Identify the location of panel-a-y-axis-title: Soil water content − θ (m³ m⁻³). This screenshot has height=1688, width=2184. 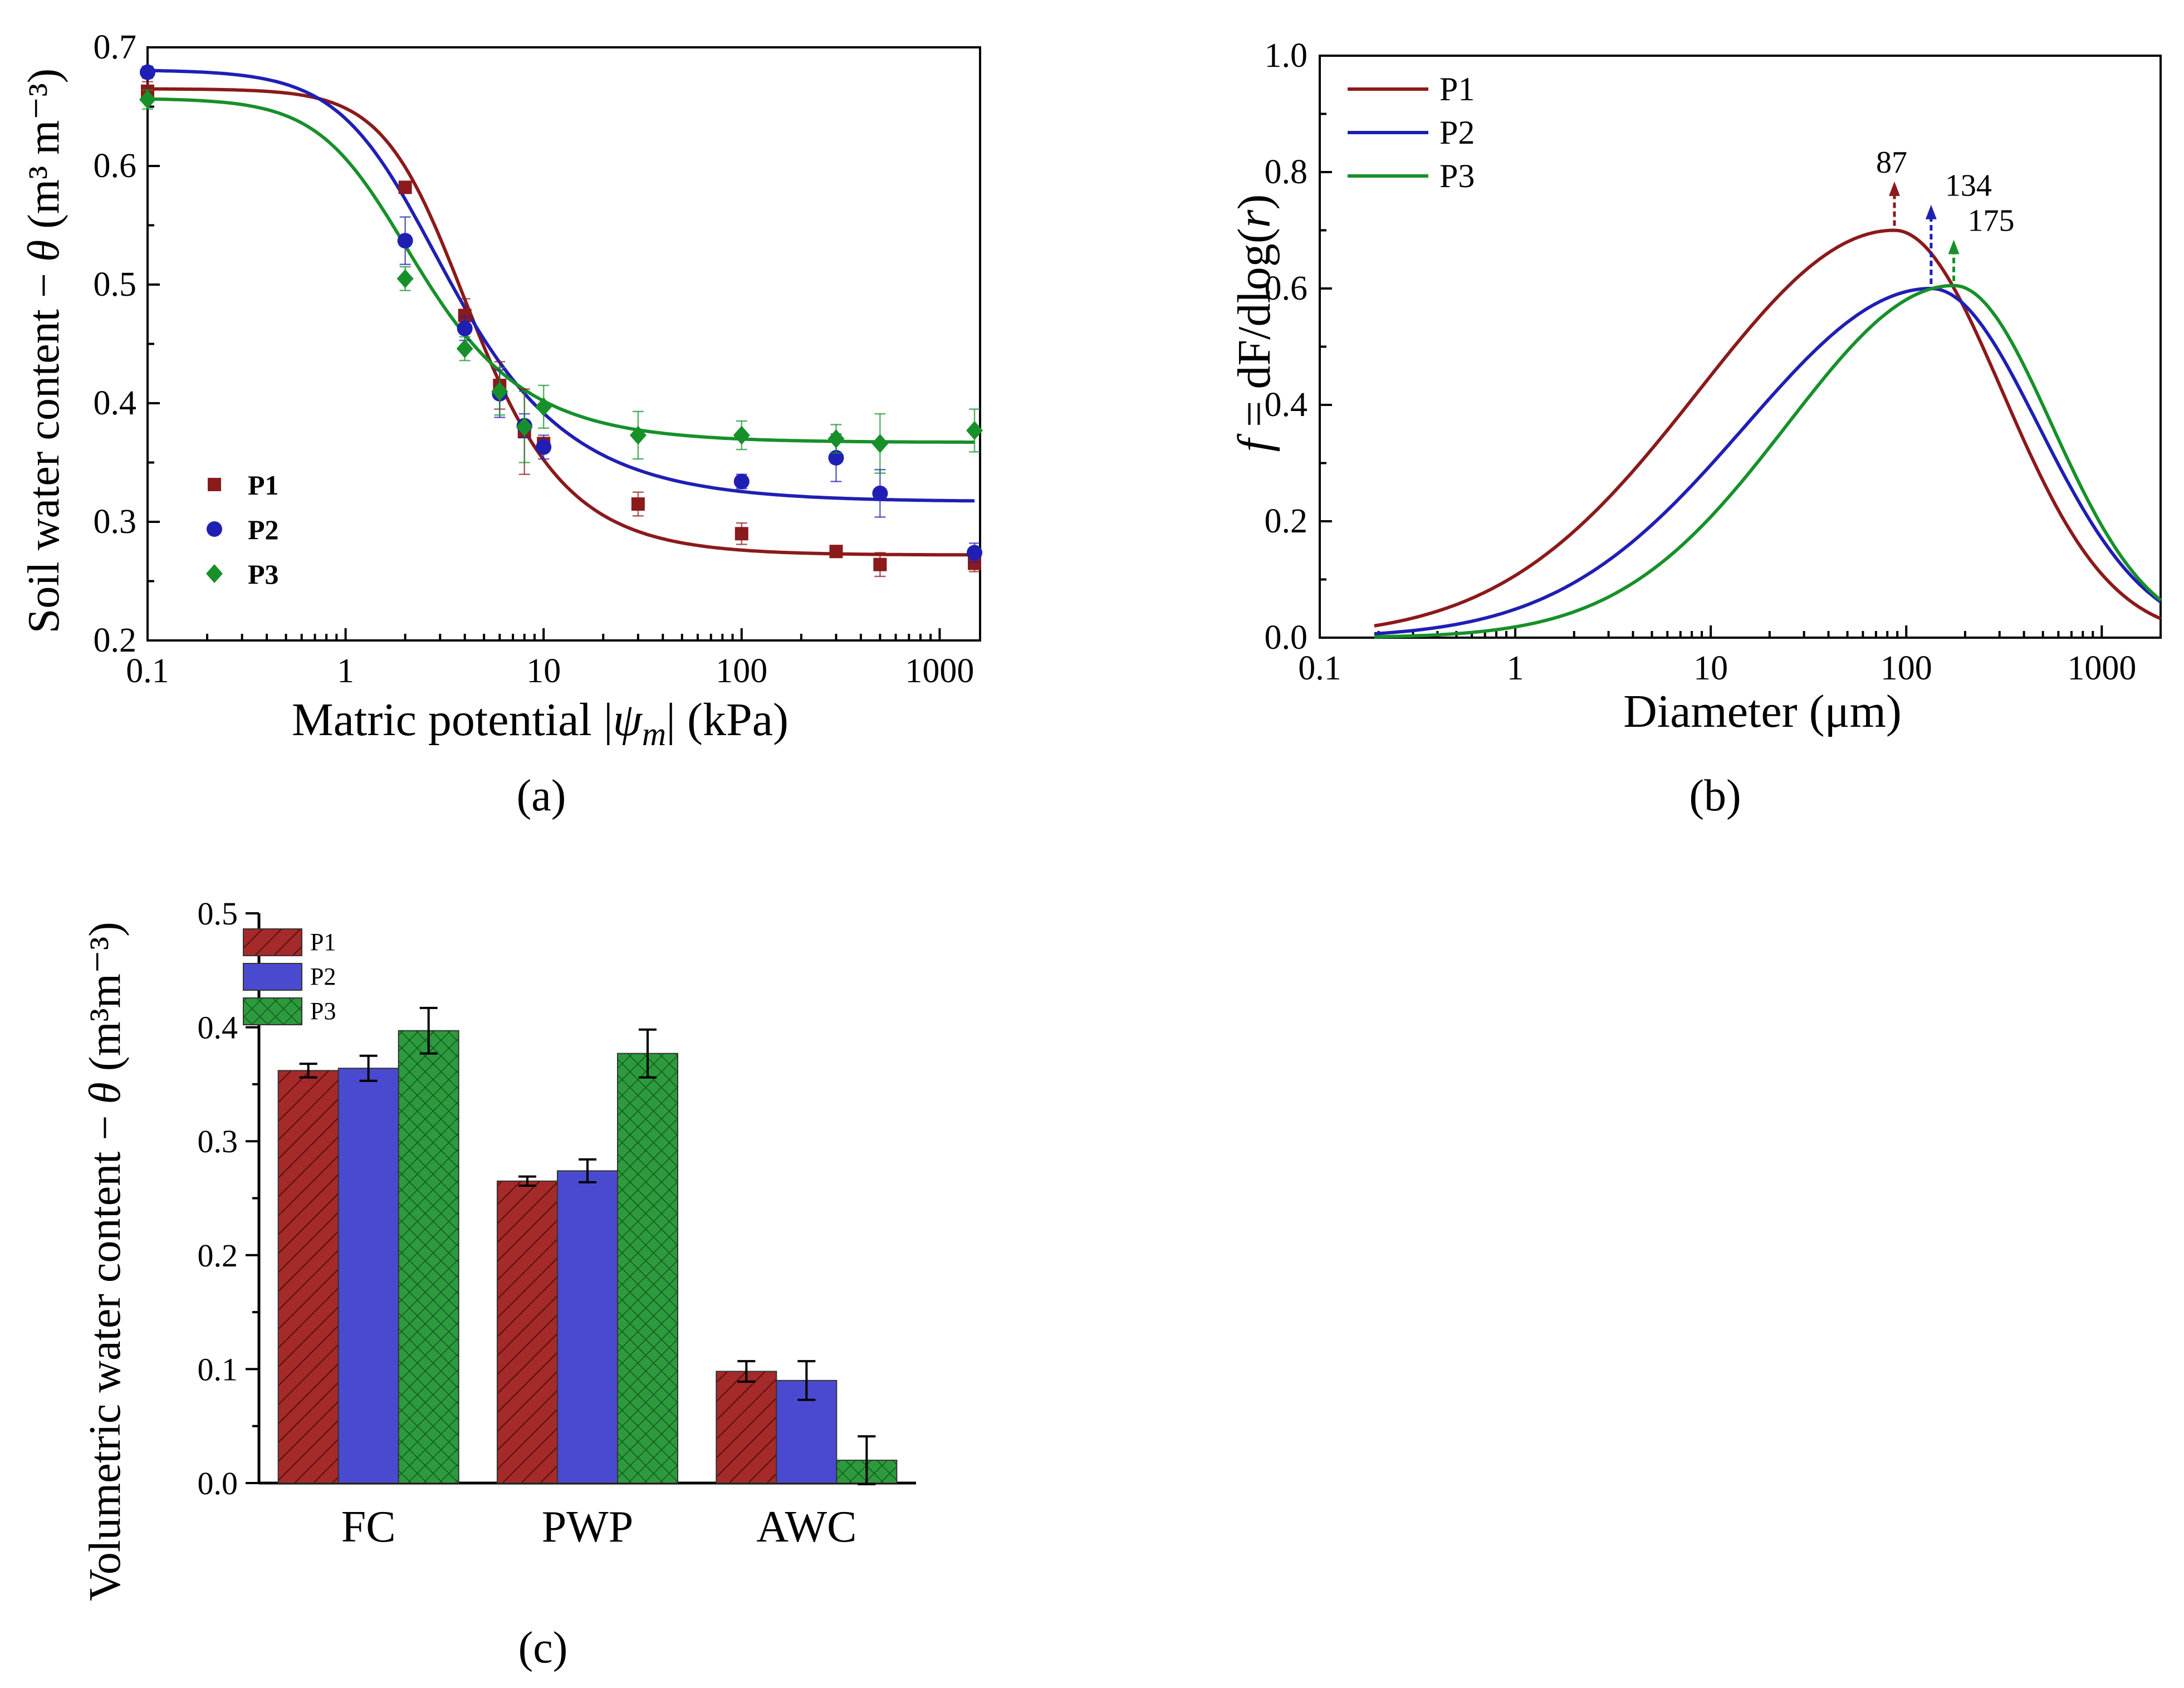
(44, 351).